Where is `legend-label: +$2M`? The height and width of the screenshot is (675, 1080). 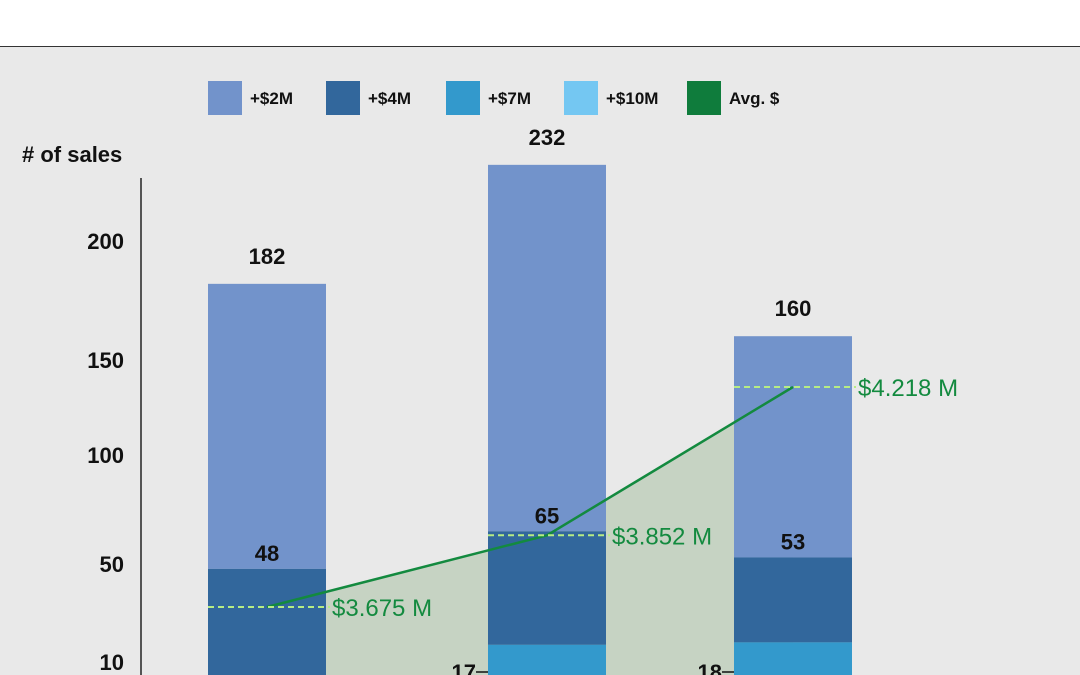
legend-label: +$2M is located at coordinates (271, 98).